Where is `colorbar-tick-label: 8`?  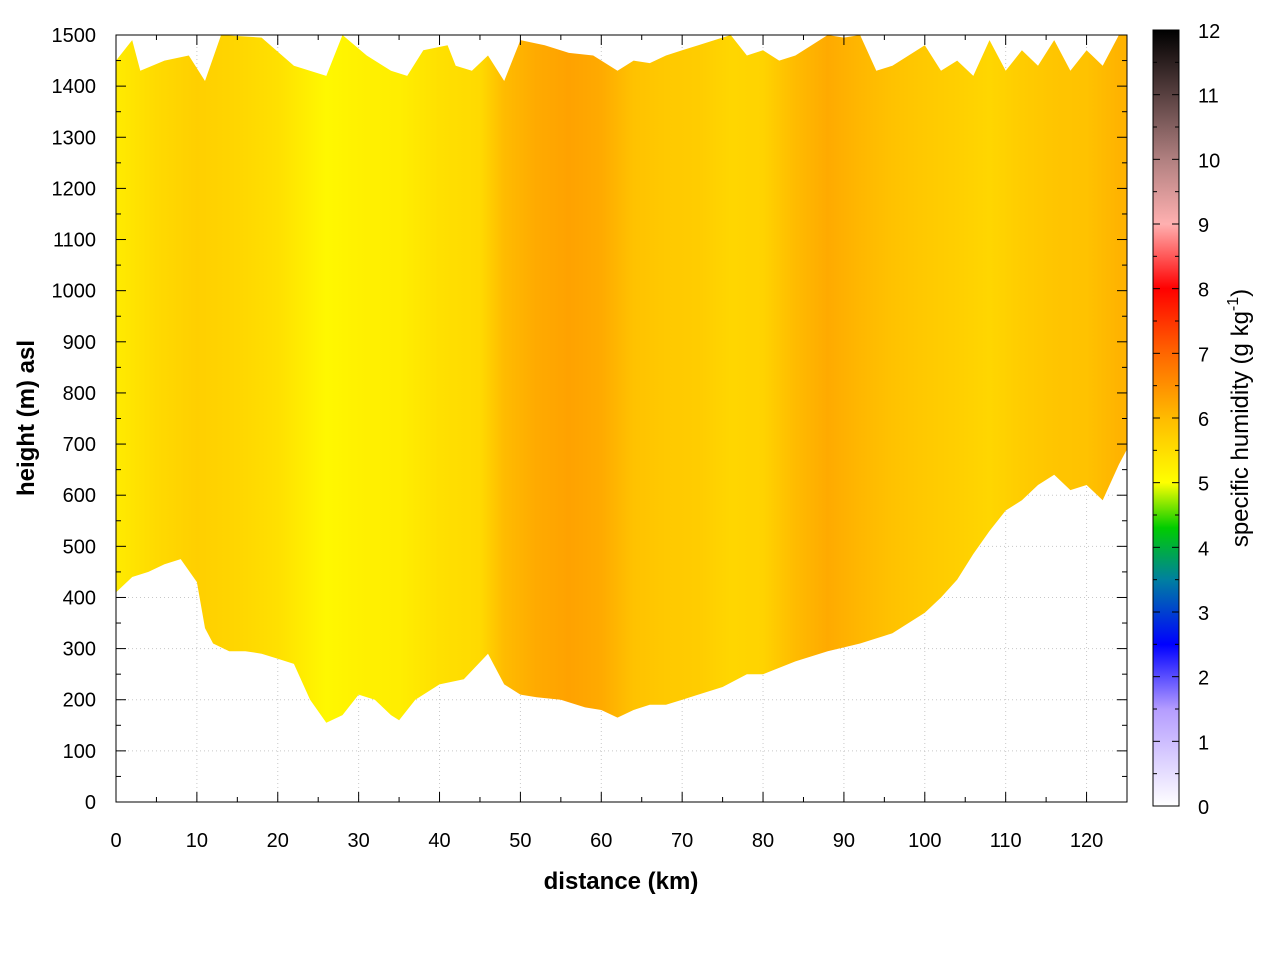 colorbar-tick-label: 8 is located at coordinates (1203, 291).